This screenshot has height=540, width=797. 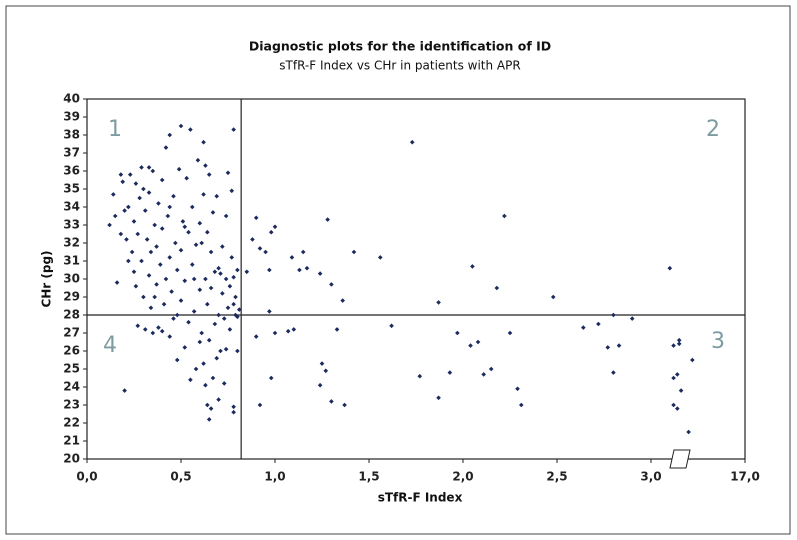 I want to click on y-tick-label: 24, so click(x=71, y=387).